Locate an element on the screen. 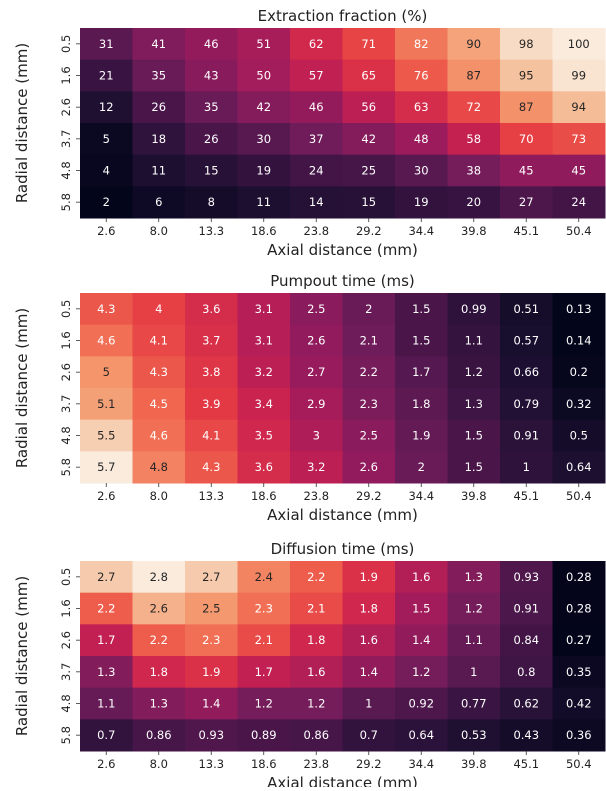 Image resolution: width=606 pixels, height=791 pixels. cell-value-label: 4 is located at coordinates (158, 309).